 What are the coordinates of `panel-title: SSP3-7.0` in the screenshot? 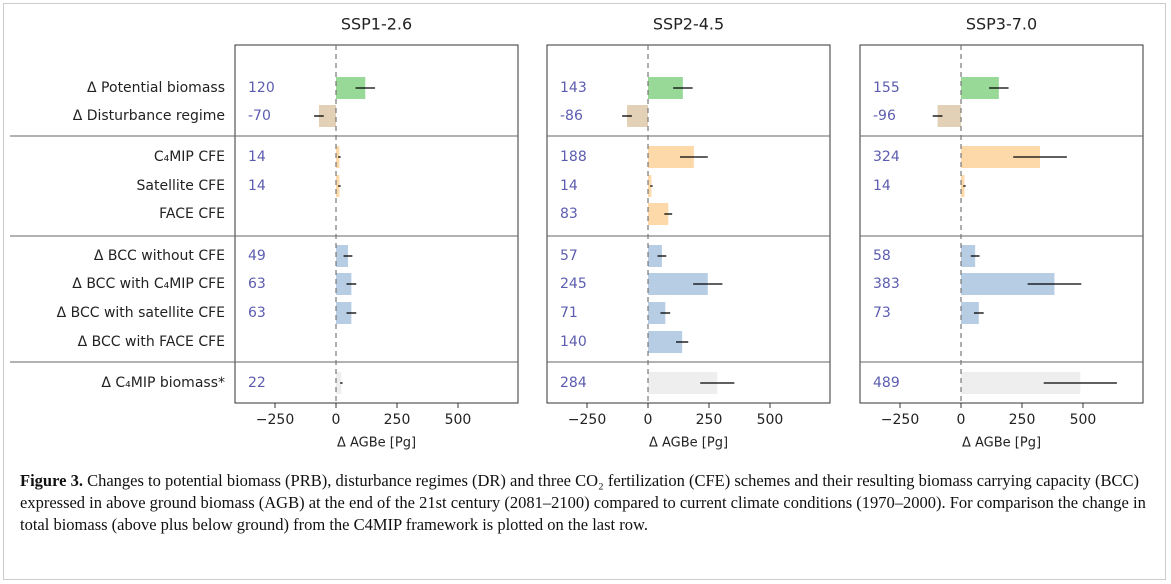 It's located at (1001, 24).